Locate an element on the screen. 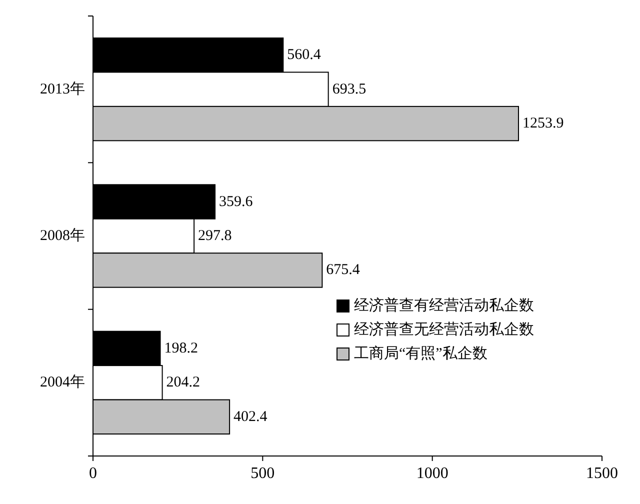  data-label: 693.5 is located at coordinates (349, 89).